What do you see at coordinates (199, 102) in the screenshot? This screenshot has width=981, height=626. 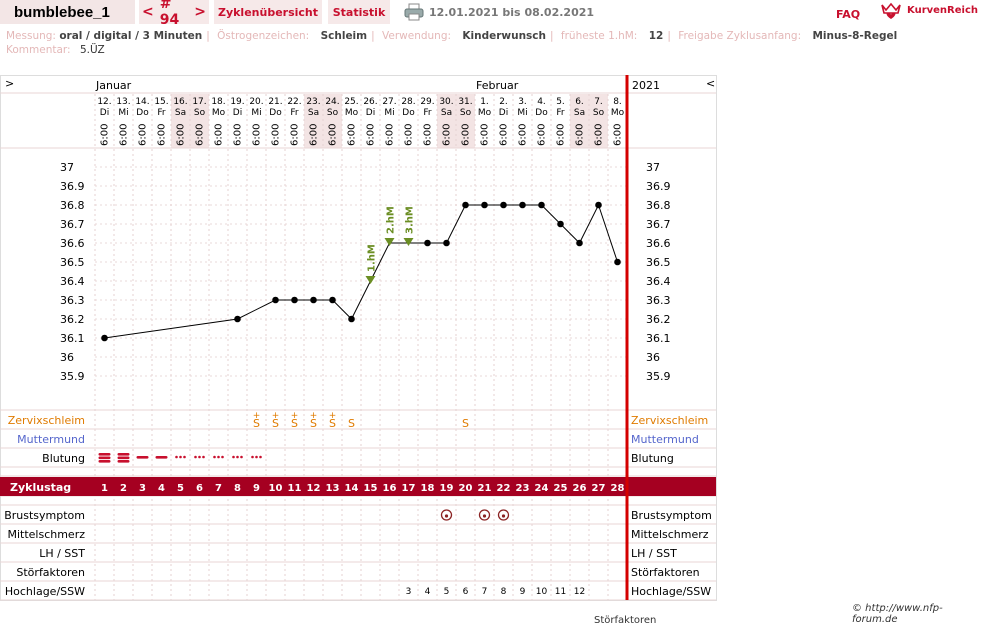 I see `date-label: 17.` at bounding box center [199, 102].